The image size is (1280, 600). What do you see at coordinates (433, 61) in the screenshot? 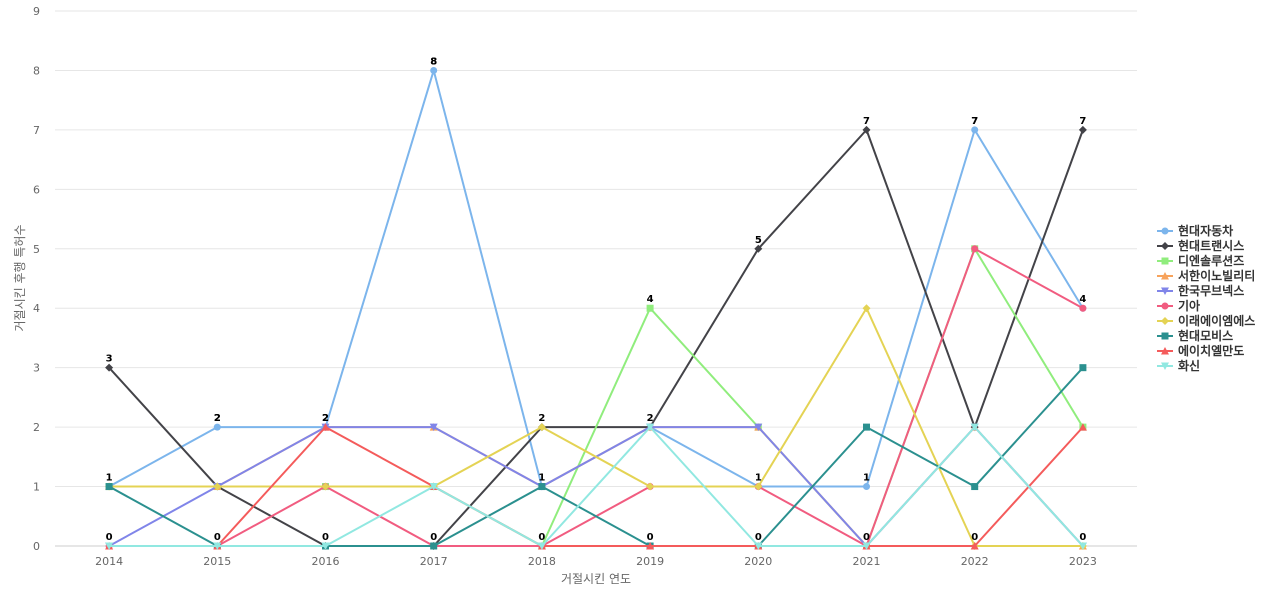
I see `data-label: 8` at bounding box center [433, 61].